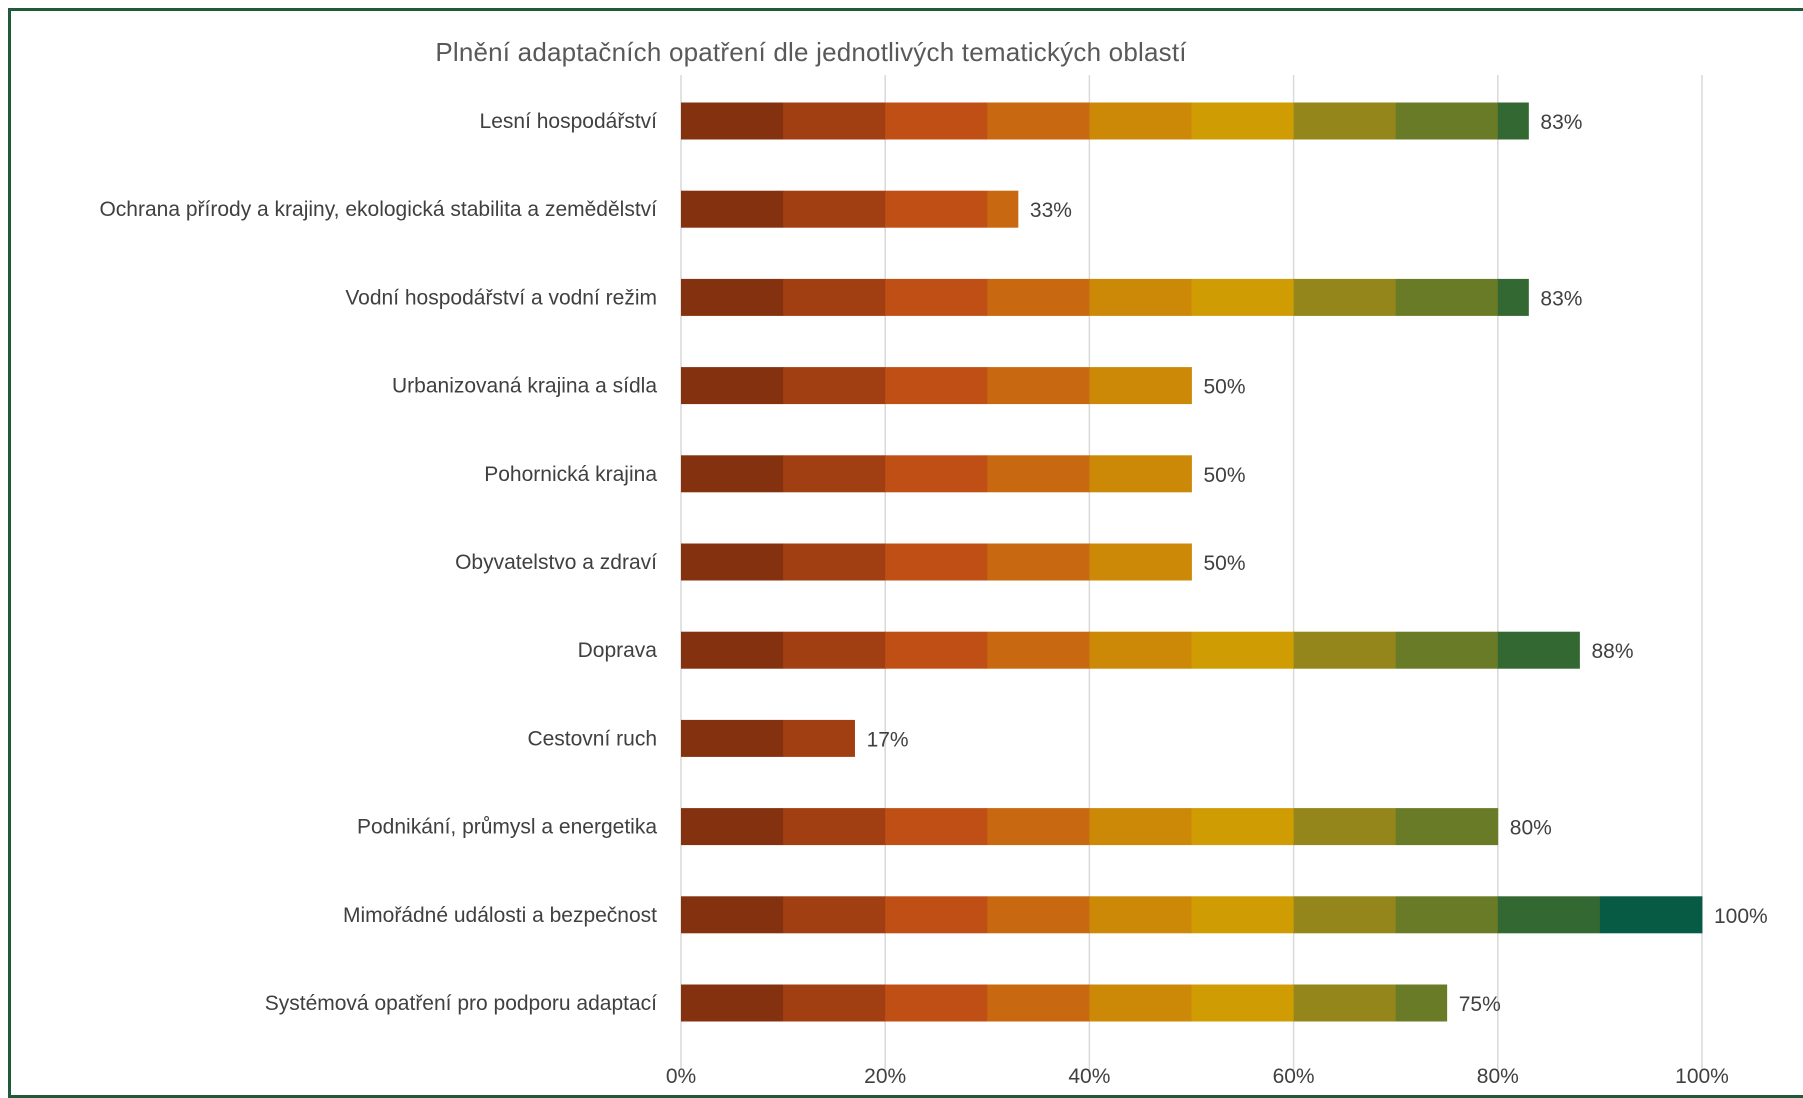  Describe the element at coordinates (501, 297) in the screenshot. I see `category-label: Vodní hospodářství a vodní režim` at that location.